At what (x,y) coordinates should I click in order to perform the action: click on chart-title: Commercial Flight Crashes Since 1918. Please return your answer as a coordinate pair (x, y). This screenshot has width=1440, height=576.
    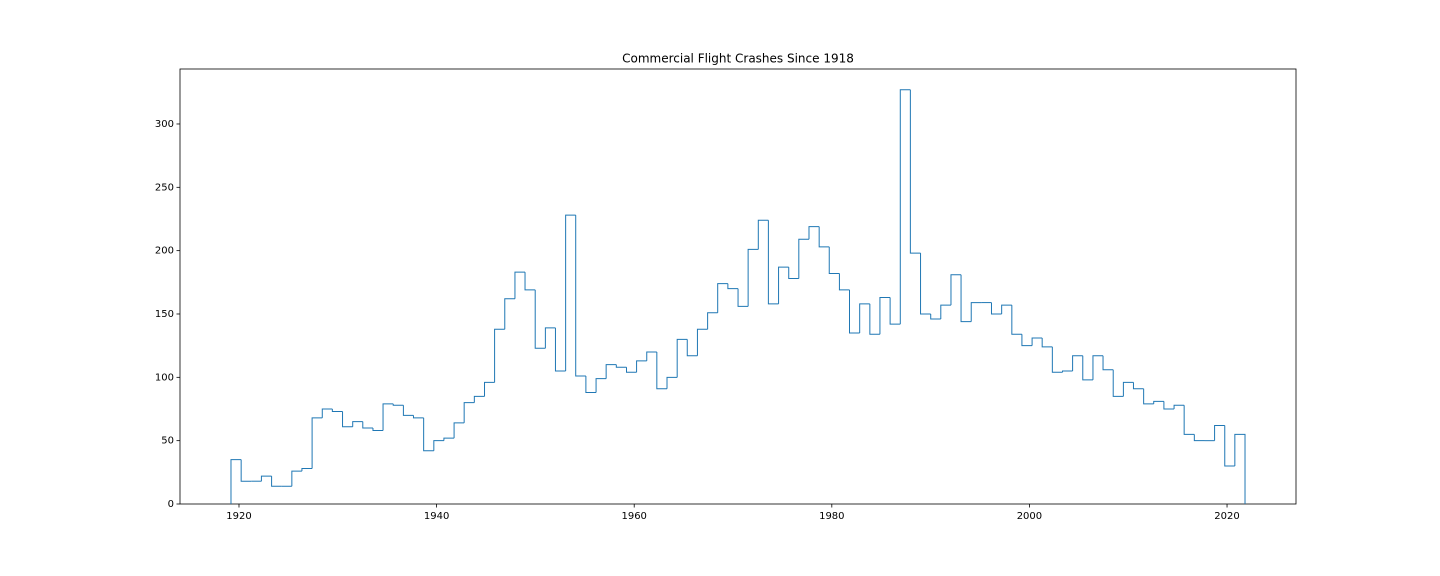
    Looking at the image, I should click on (738, 59).